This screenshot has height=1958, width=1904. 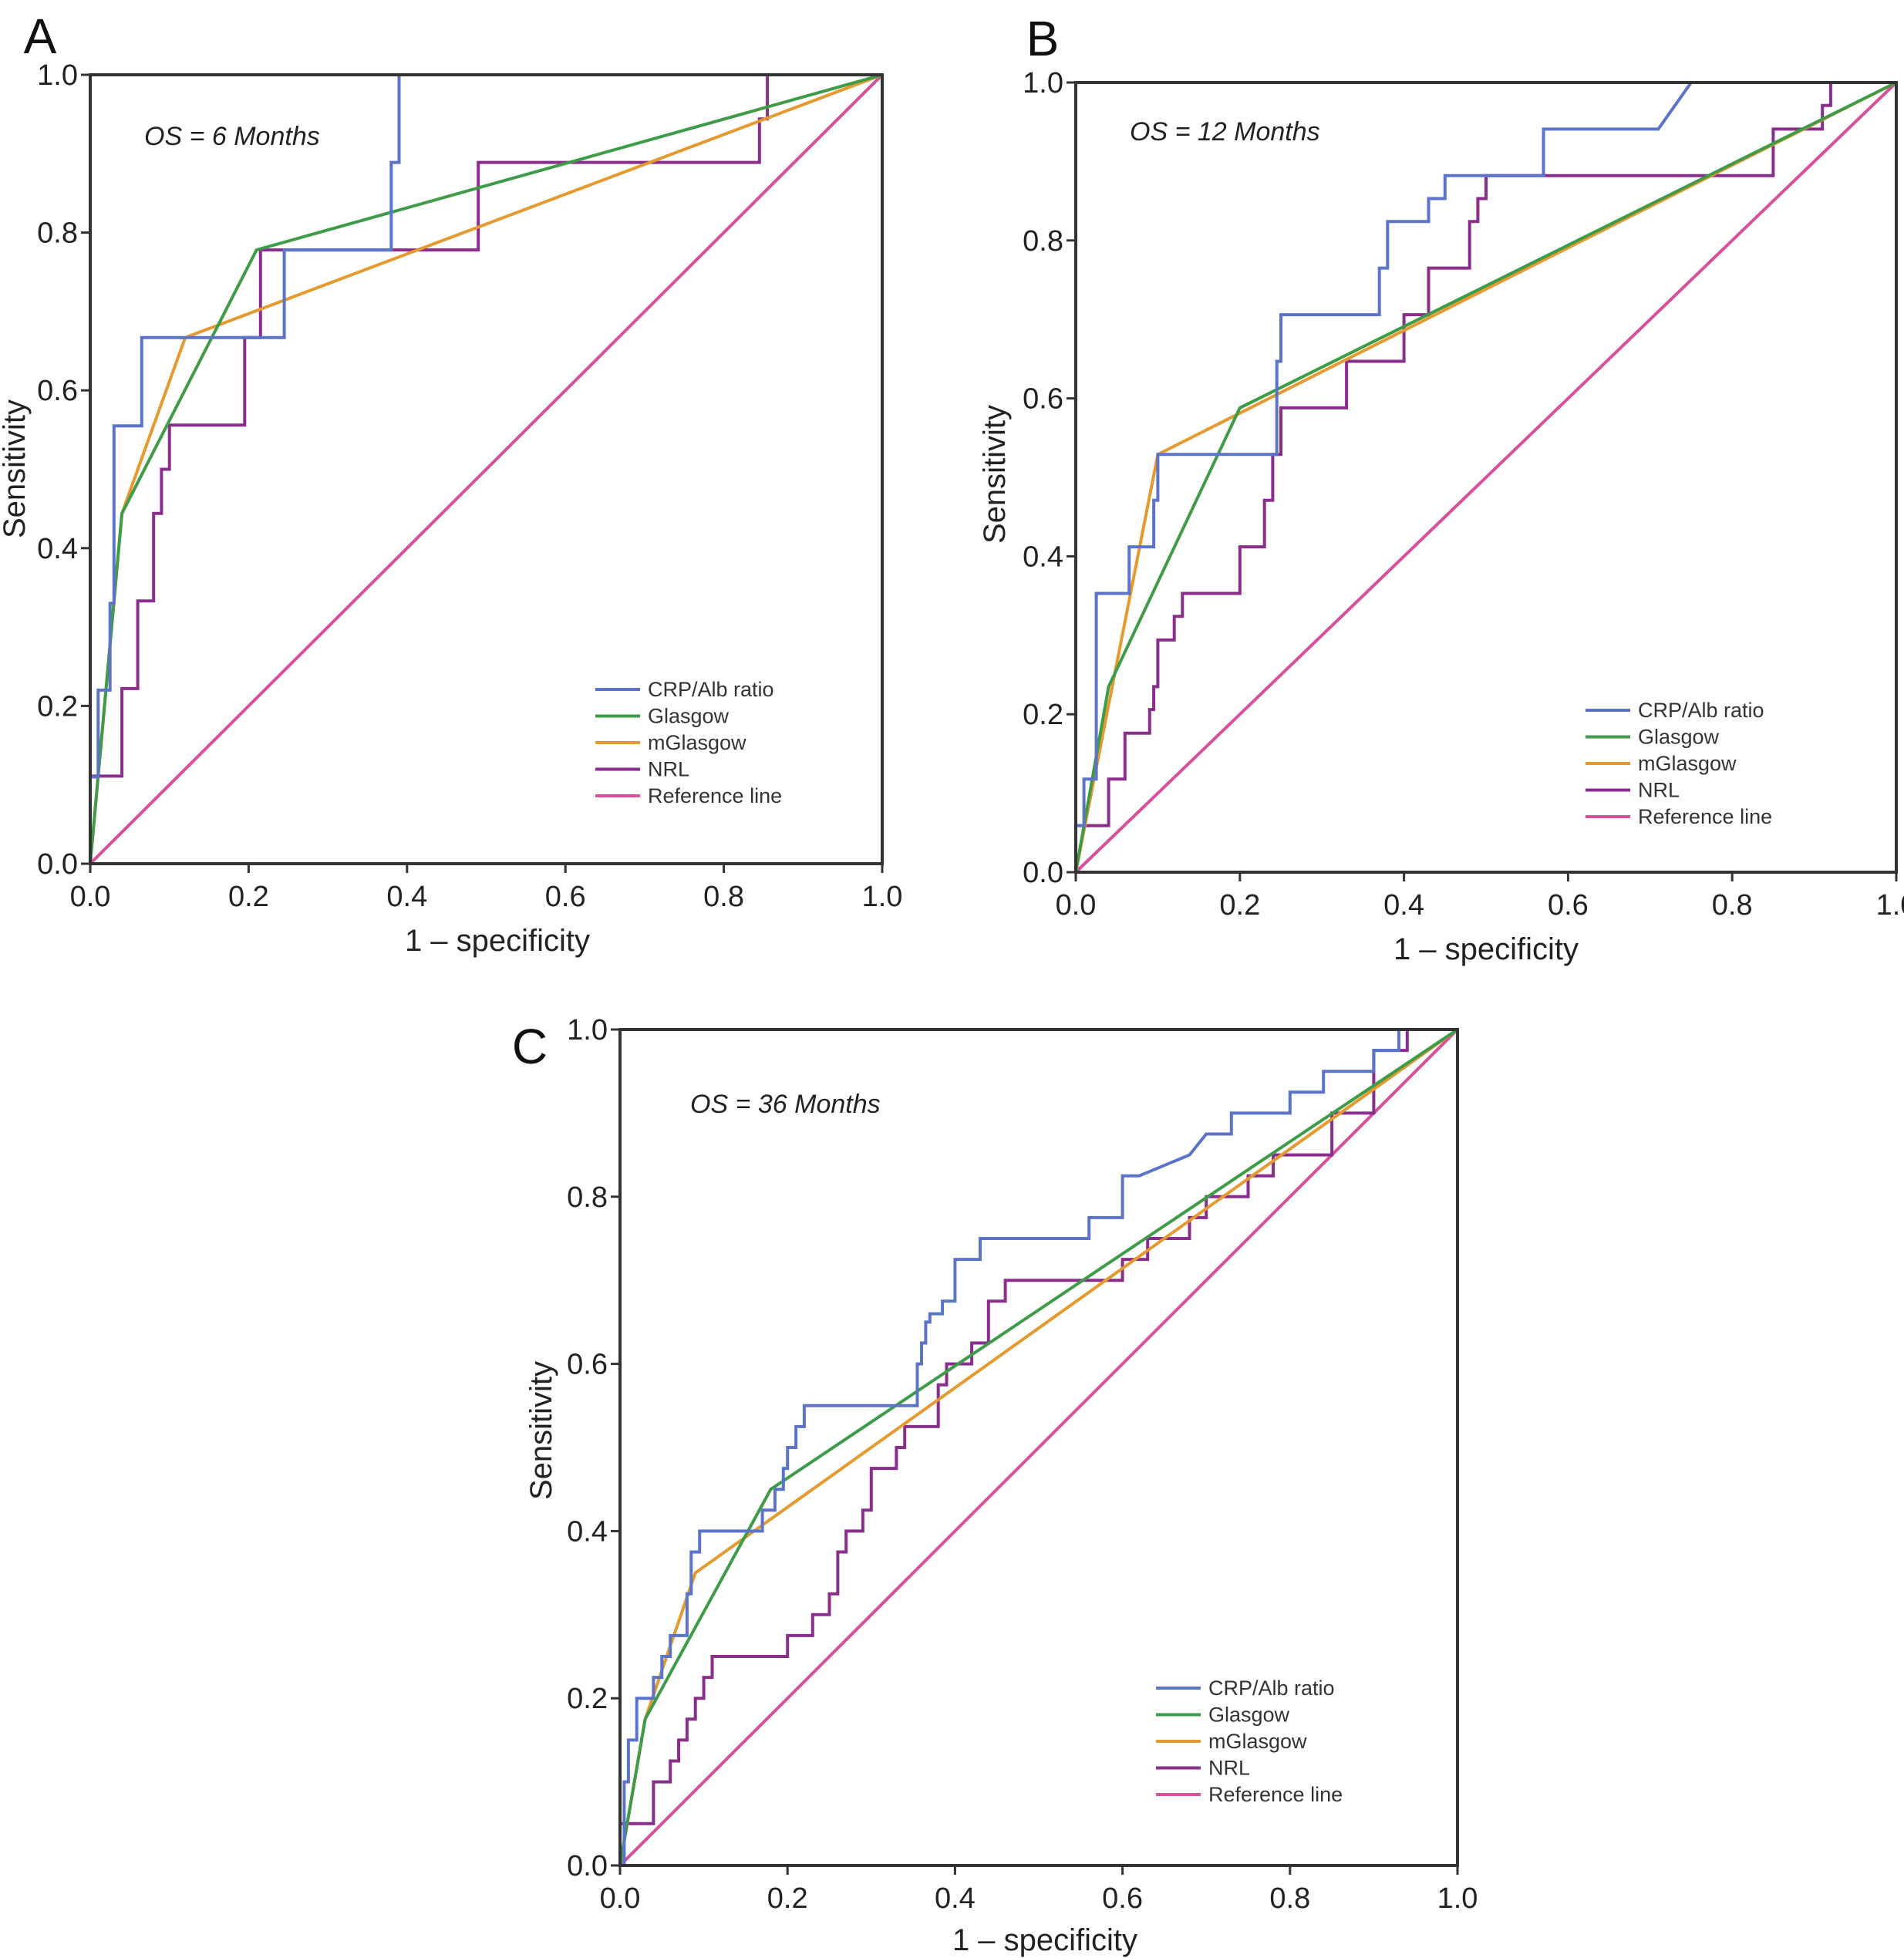 I want to click on panel-label: C, so click(x=530, y=1046).